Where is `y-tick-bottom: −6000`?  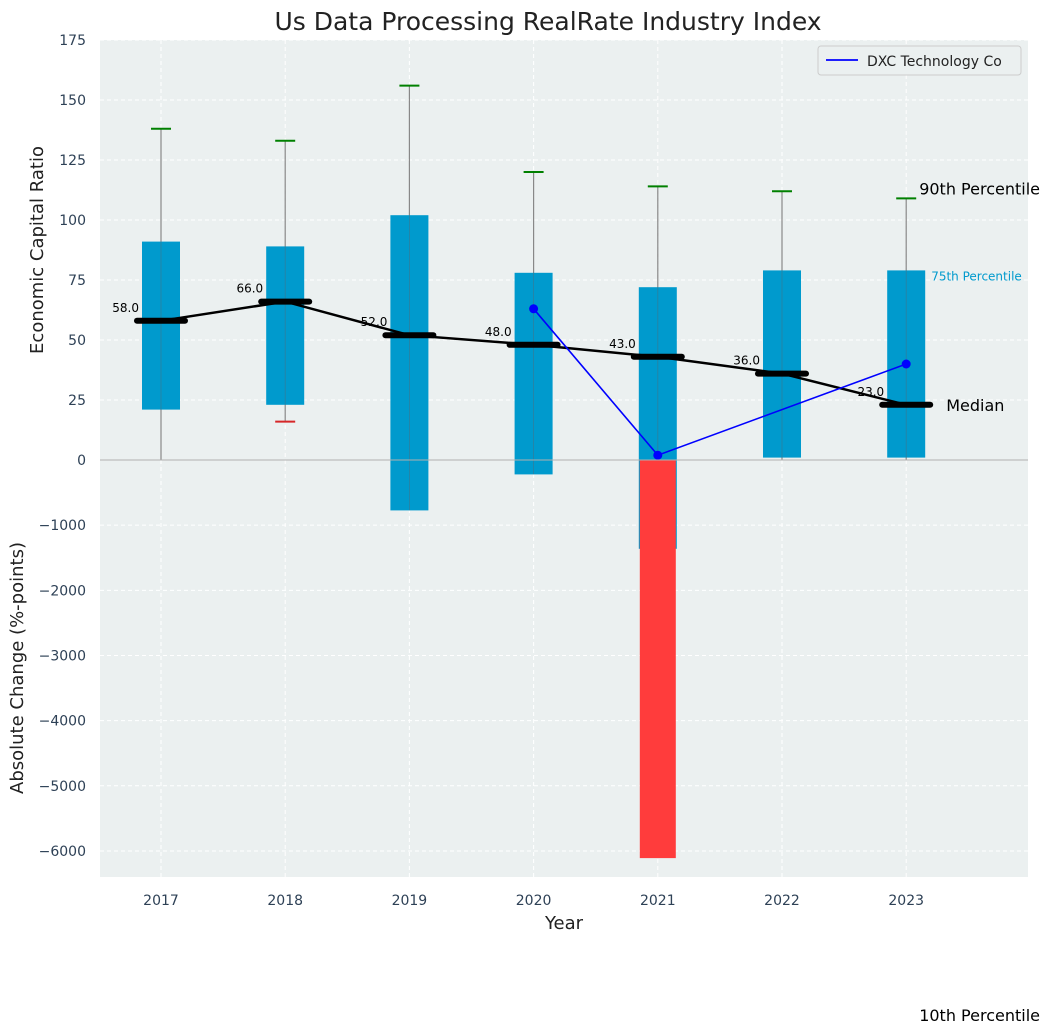
y-tick-bottom: −6000 is located at coordinates (62, 852).